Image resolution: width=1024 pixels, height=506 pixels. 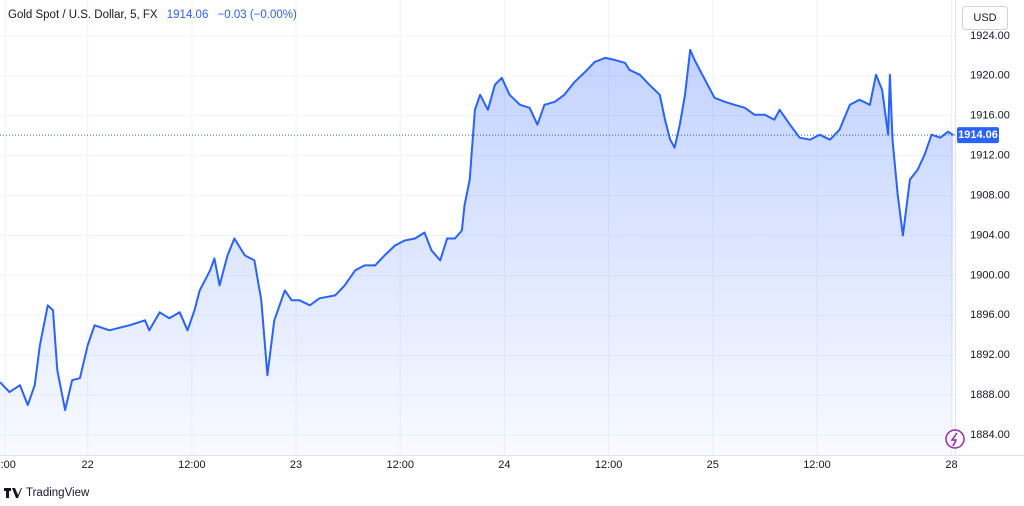 What do you see at coordinates (504, 465) in the screenshot?
I see `x-tick-label: 24` at bounding box center [504, 465].